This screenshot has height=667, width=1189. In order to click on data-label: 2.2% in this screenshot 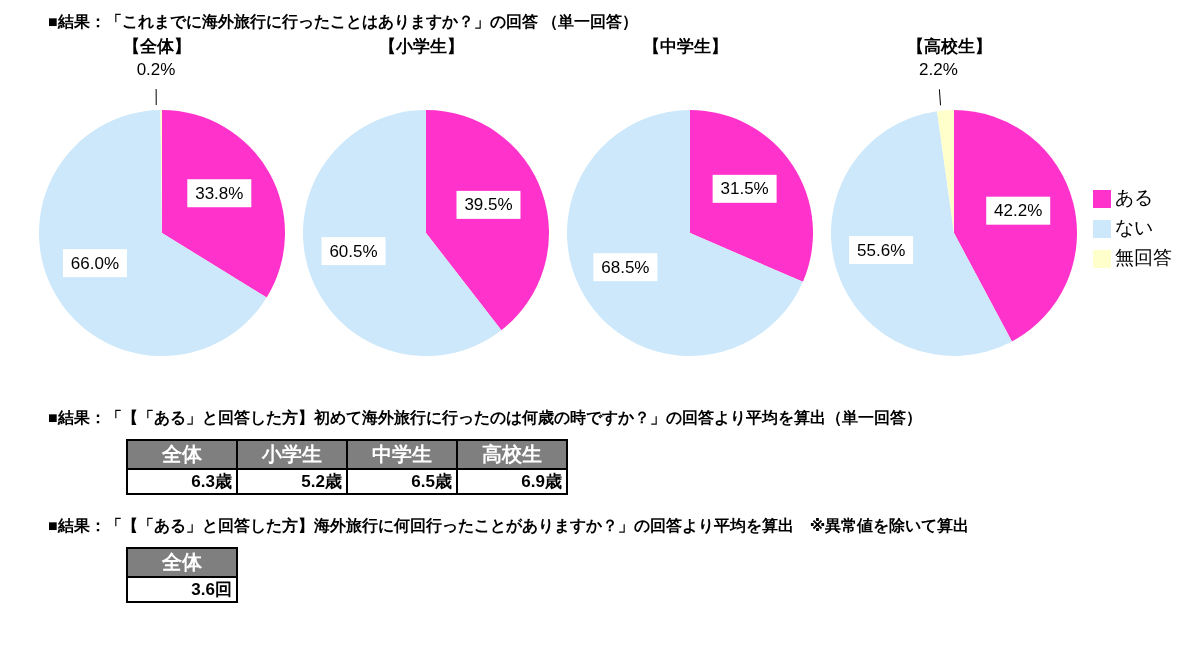, I will do `click(938, 69)`.